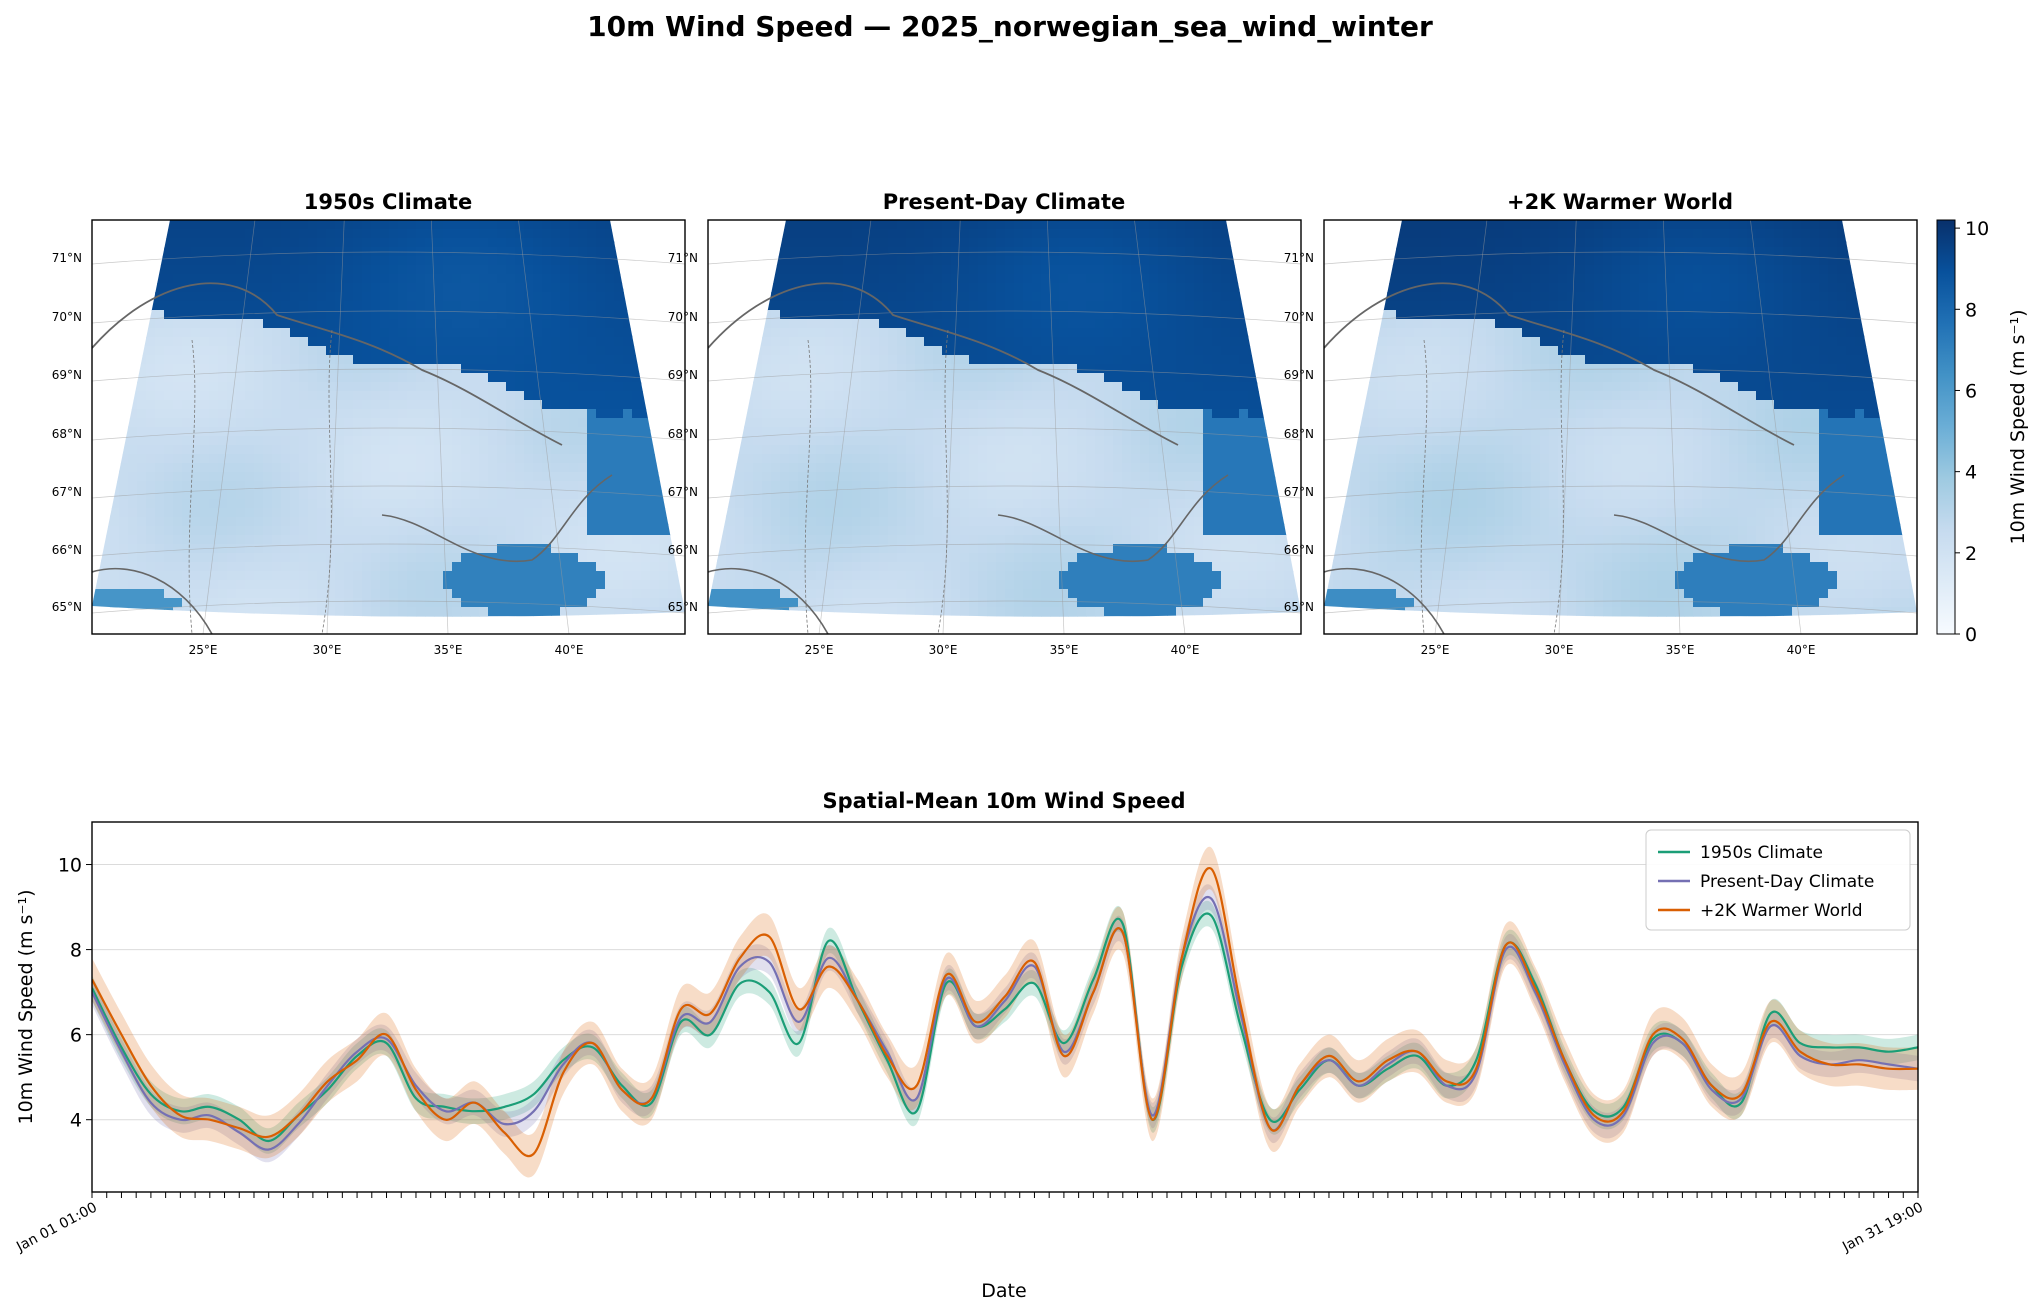 The width and height of the screenshot is (2044, 1313). Describe the element at coordinates (1004, 202) in the screenshot. I see `map-panel-title: Present-Day Climate` at that location.